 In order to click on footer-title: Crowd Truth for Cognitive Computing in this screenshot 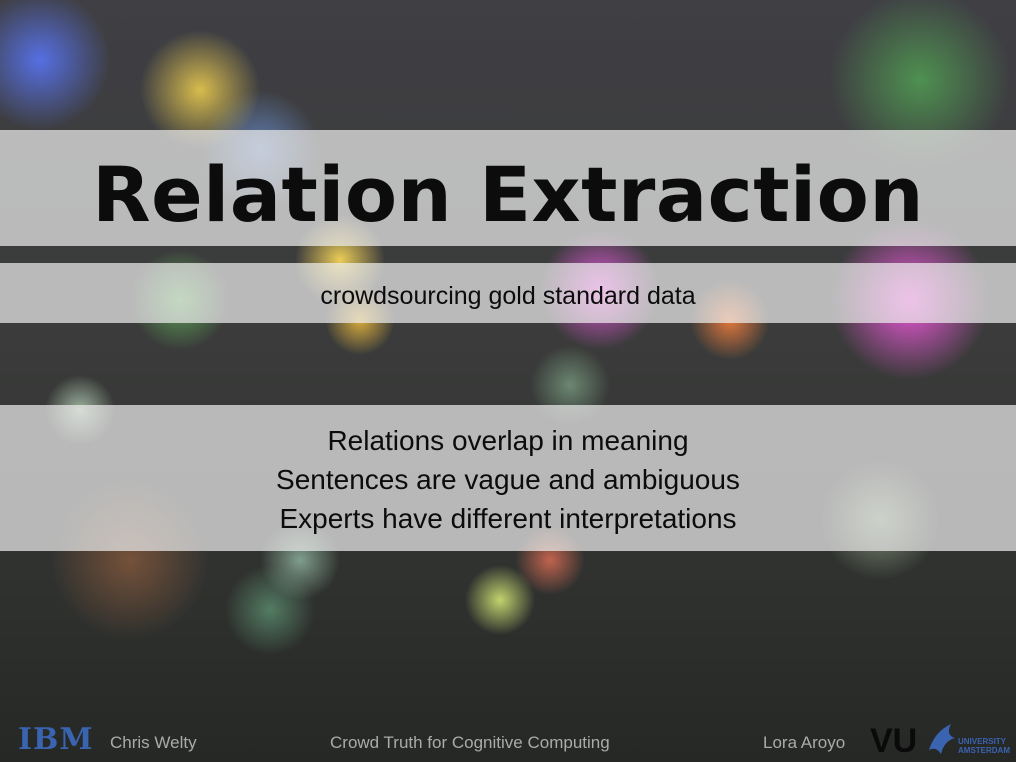, I will do `click(470, 742)`.